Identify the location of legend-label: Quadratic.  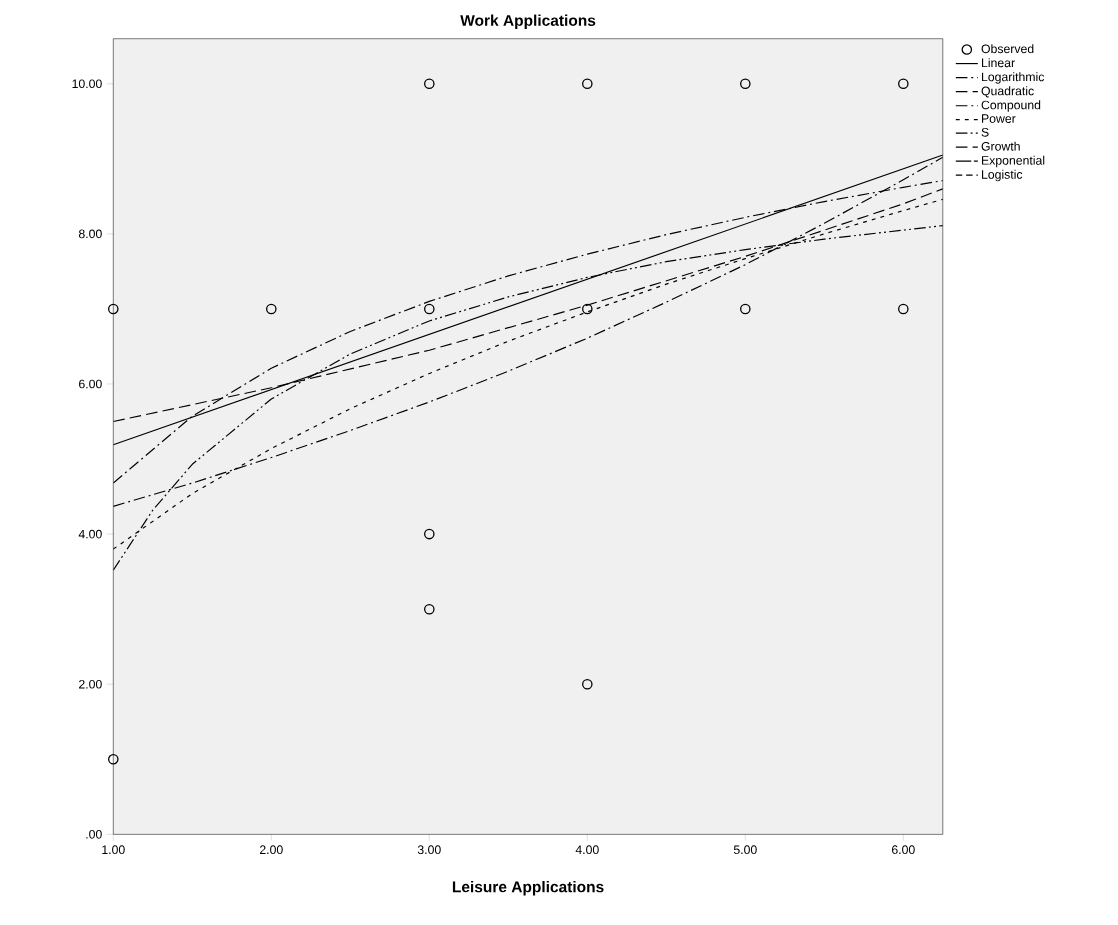
(1007, 92).